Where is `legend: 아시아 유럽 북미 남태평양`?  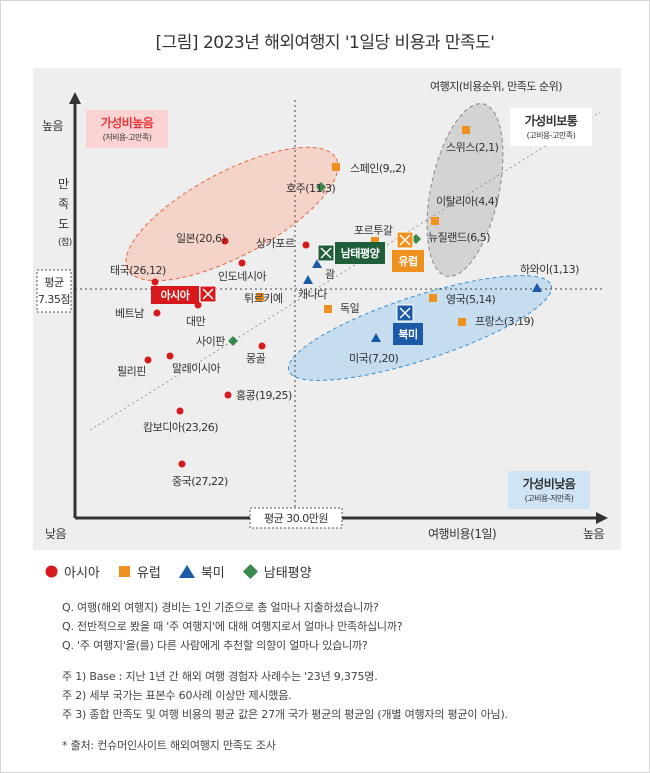 legend: 아시아 유럽 북미 남태평양 is located at coordinates (178, 571).